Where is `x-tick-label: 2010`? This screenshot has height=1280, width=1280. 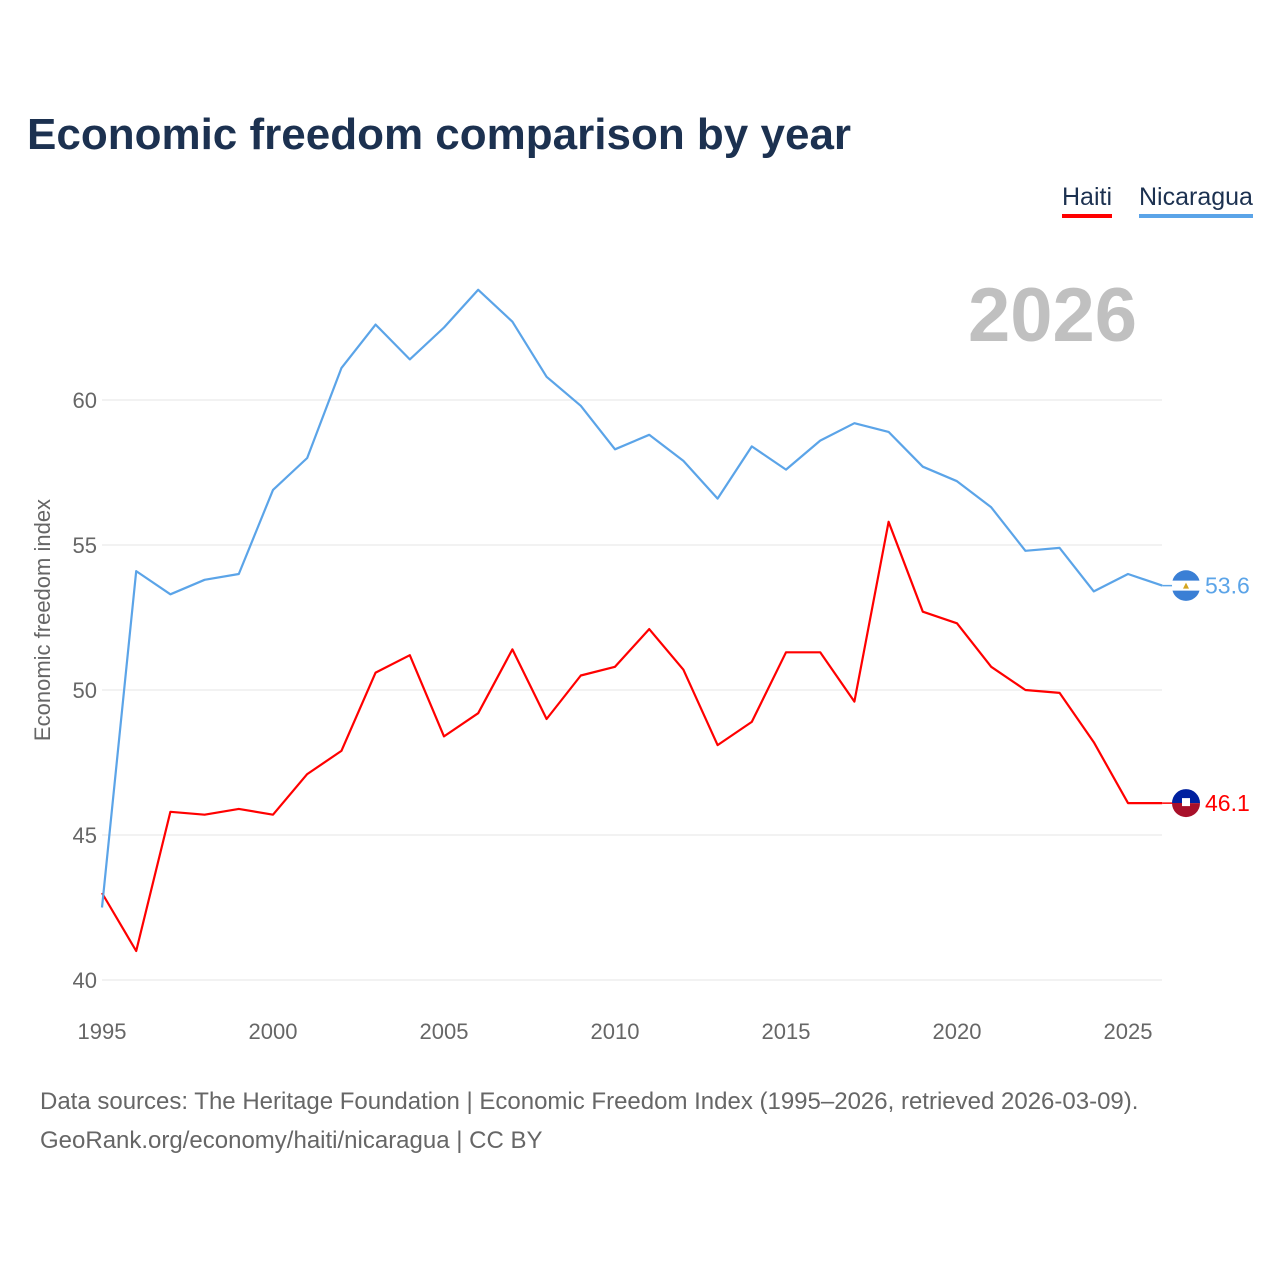 x-tick-label: 2010 is located at coordinates (615, 1031).